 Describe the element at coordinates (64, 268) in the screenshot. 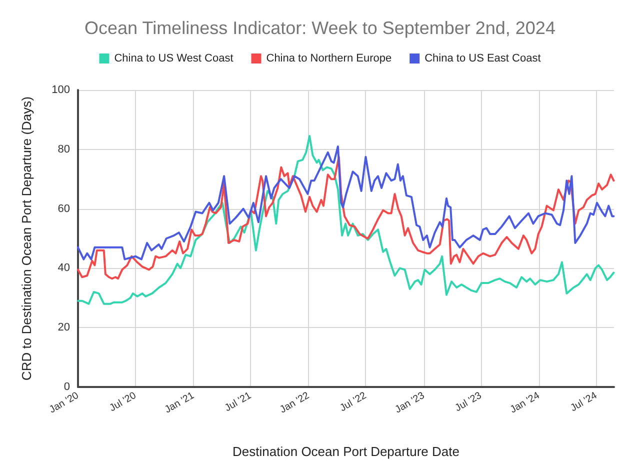

I see `y-tick-label: 40` at that location.